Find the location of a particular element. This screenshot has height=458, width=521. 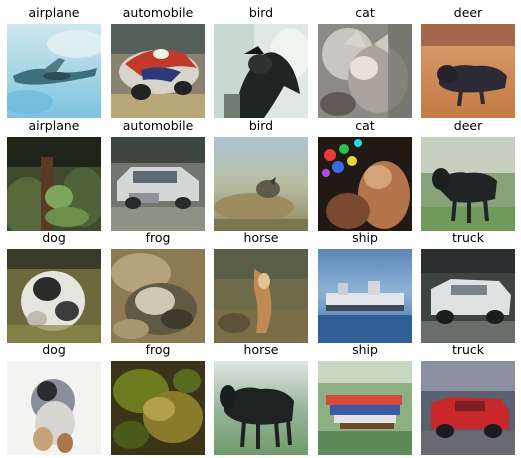

grey-cat-image is located at coordinates (365, 71).